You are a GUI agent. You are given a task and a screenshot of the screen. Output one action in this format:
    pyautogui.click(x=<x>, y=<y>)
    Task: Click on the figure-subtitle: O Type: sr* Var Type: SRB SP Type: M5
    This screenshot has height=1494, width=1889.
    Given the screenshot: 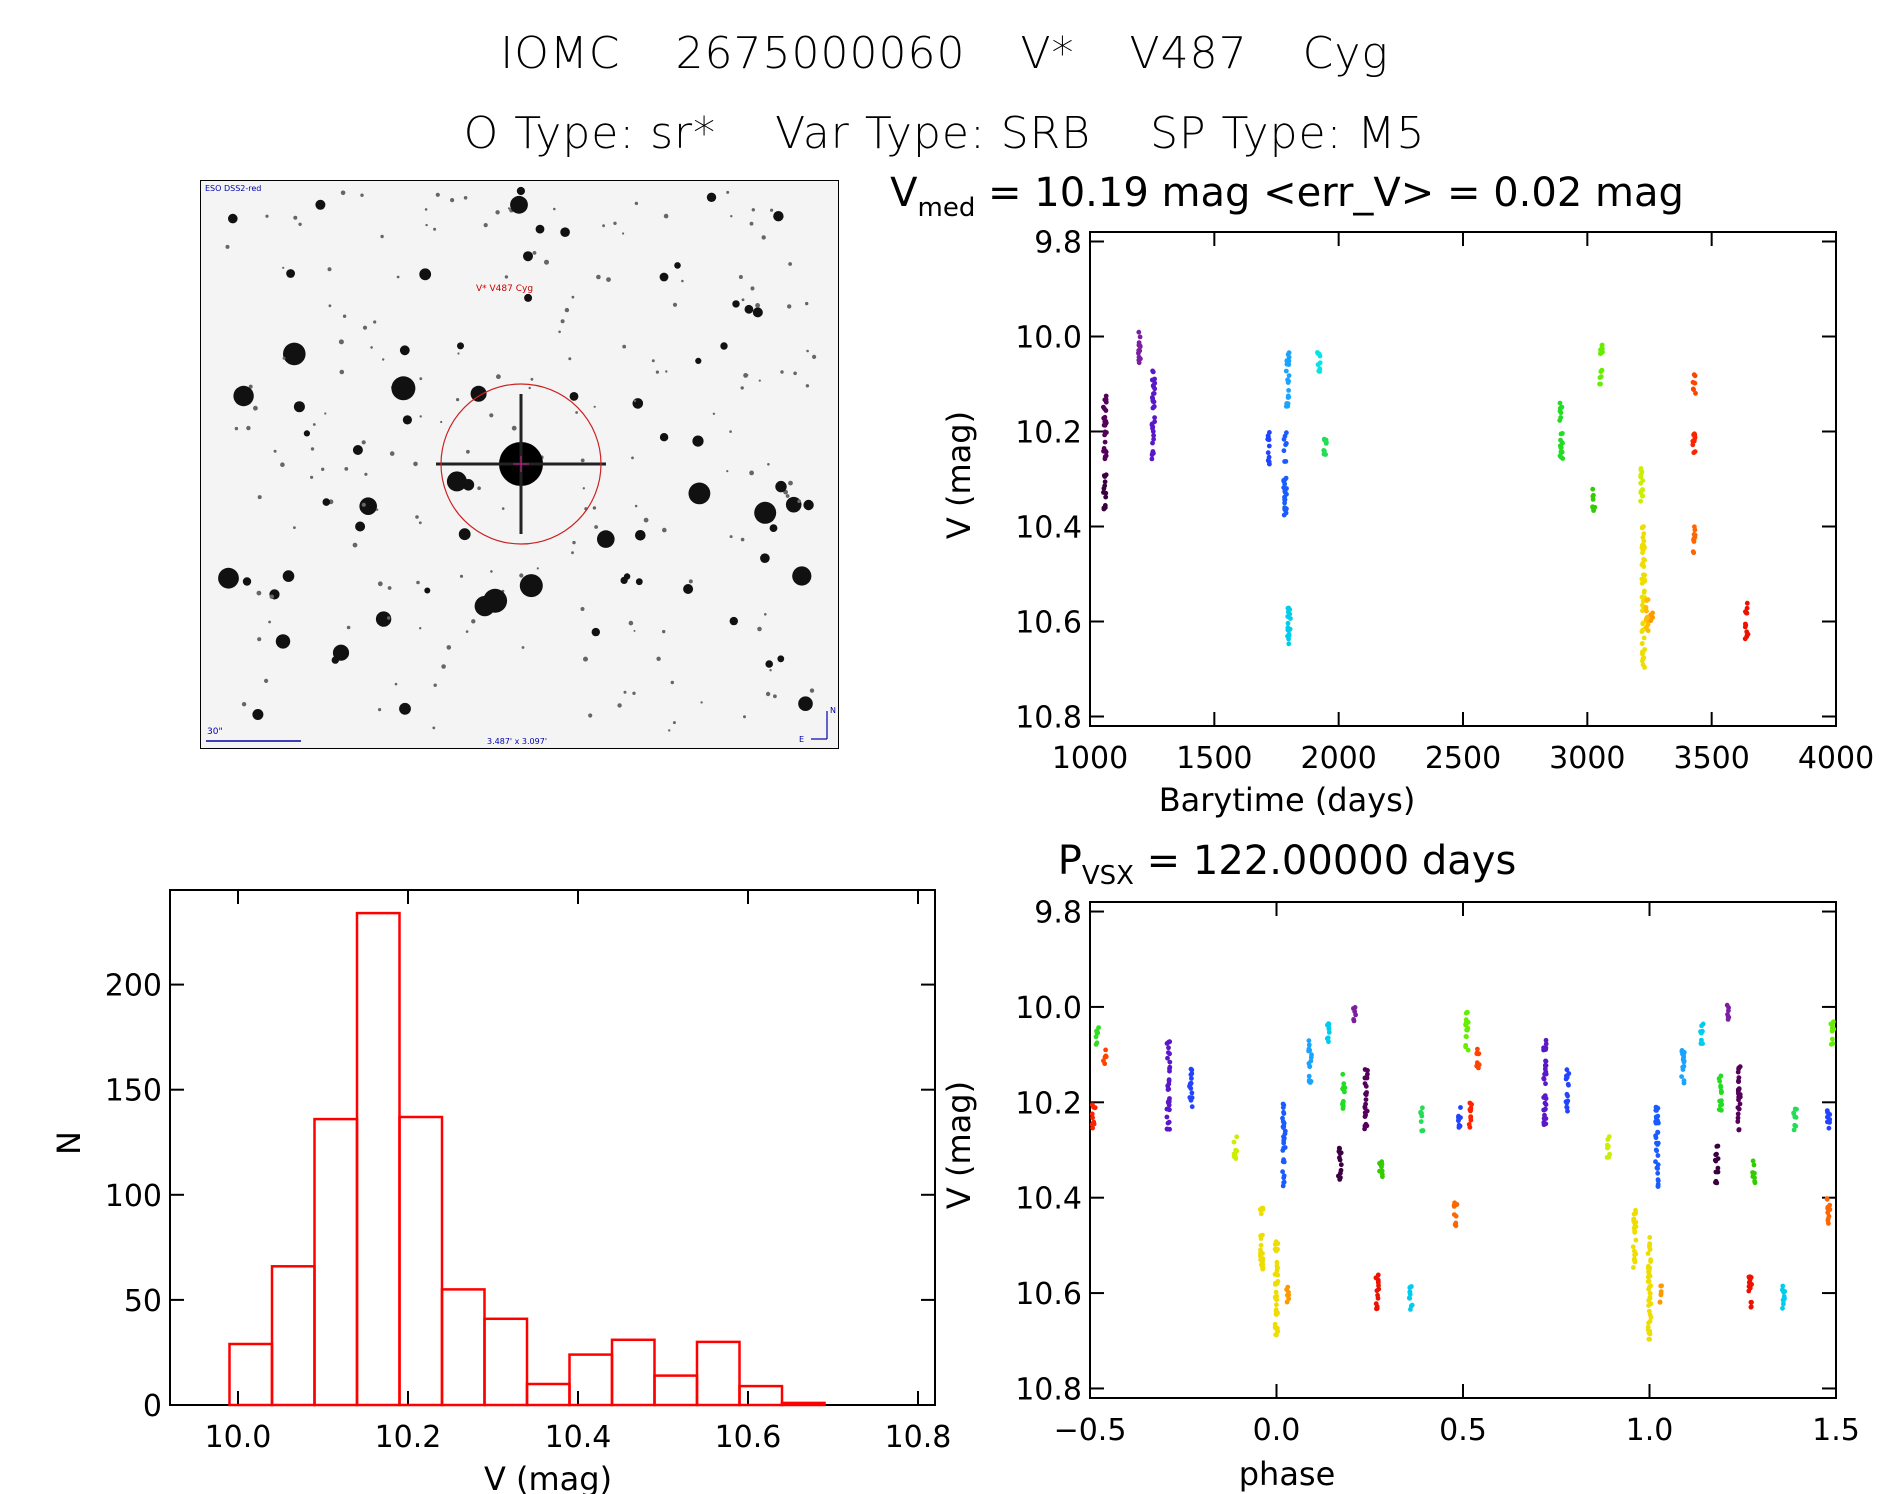 What is the action you would take?
    pyautogui.click(x=944, y=133)
    